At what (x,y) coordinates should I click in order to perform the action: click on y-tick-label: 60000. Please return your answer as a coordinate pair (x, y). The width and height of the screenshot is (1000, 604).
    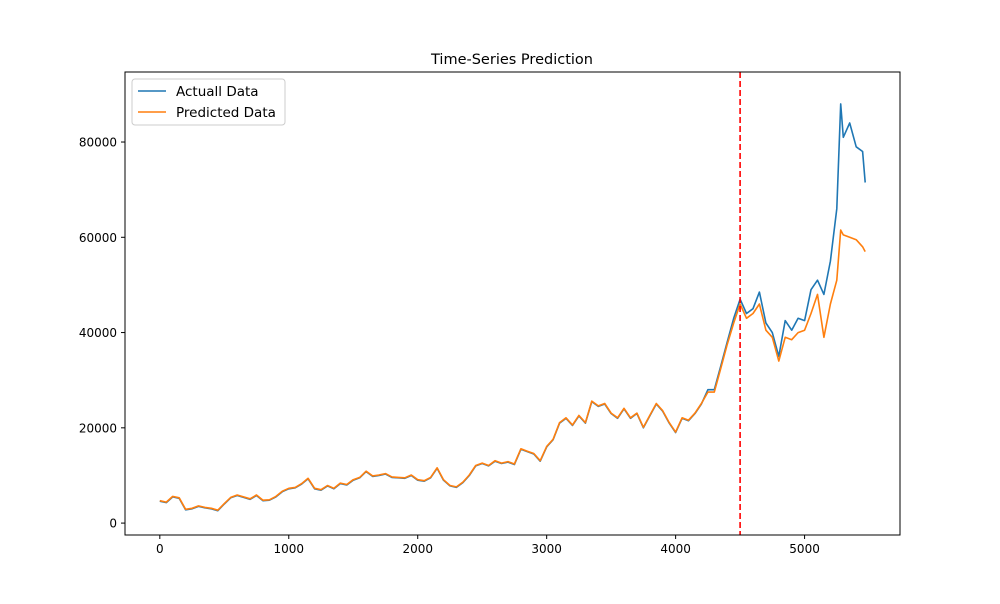
    Looking at the image, I should click on (98, 238).